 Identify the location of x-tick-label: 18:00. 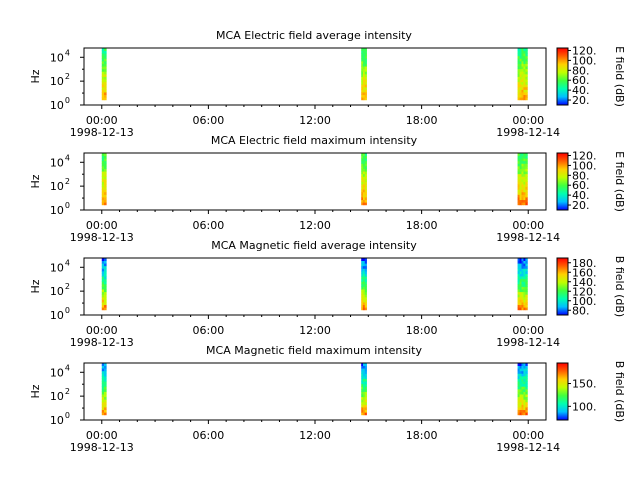
(422, 435).